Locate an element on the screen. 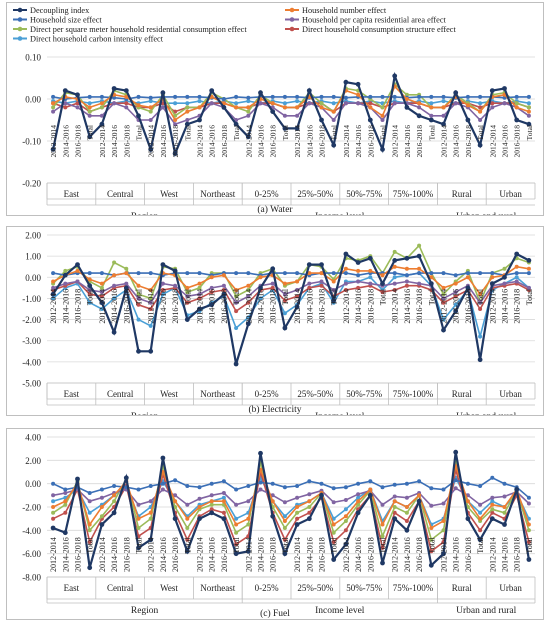 The image size is (550, 625). subgroup-label: 0-25% is located at coordinates (267, 194).